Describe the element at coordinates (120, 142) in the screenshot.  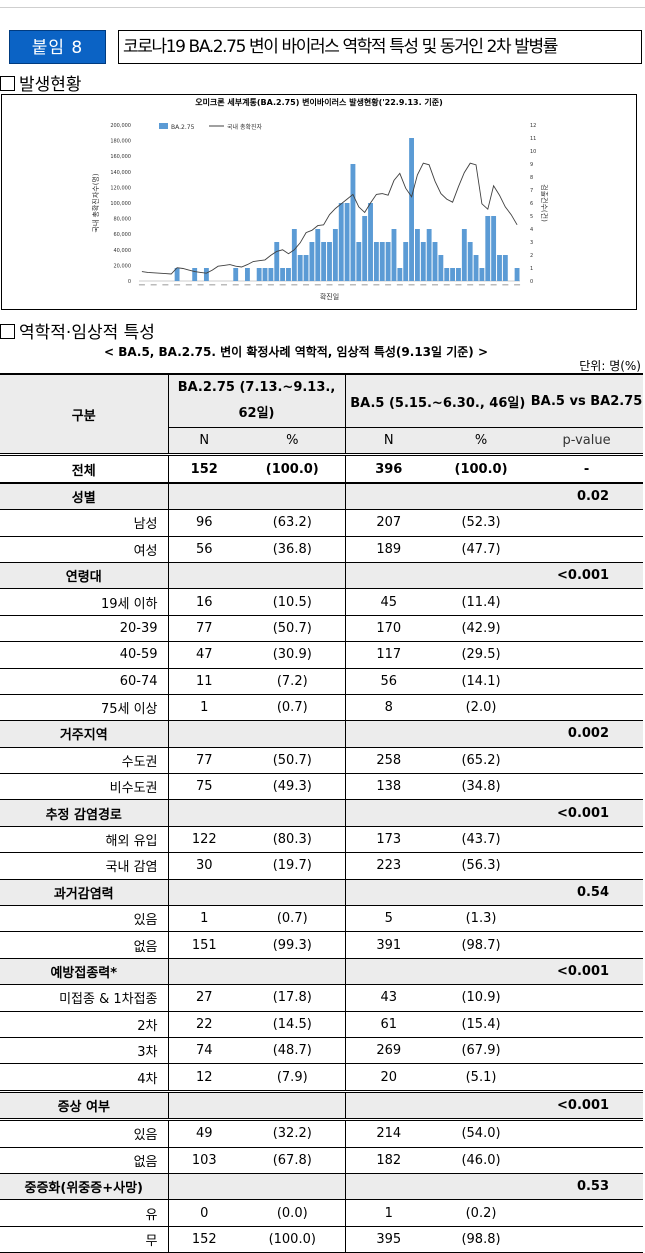
I see `y-left-tick-label: 180,000` at that location.